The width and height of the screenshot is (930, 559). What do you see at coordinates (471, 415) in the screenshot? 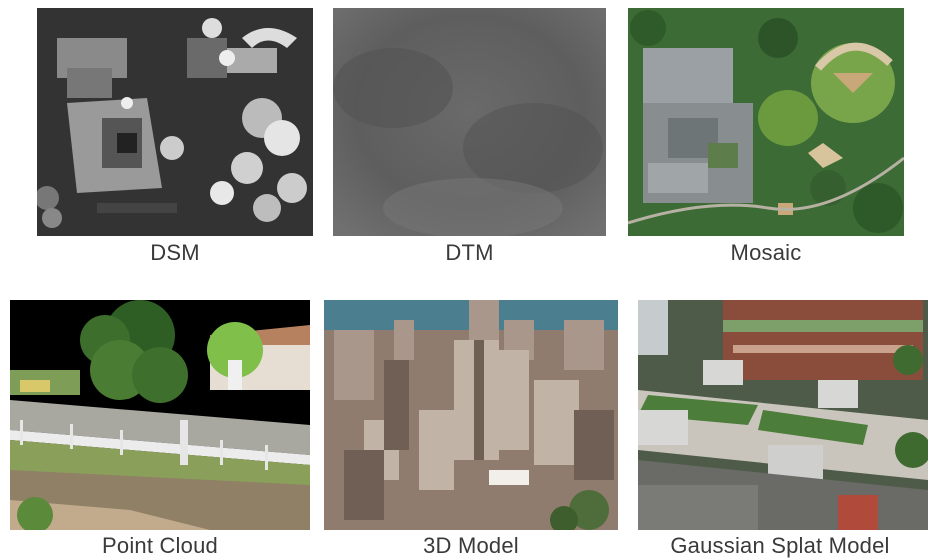
I see `3d-model-image` at bounding box center [471, 415].